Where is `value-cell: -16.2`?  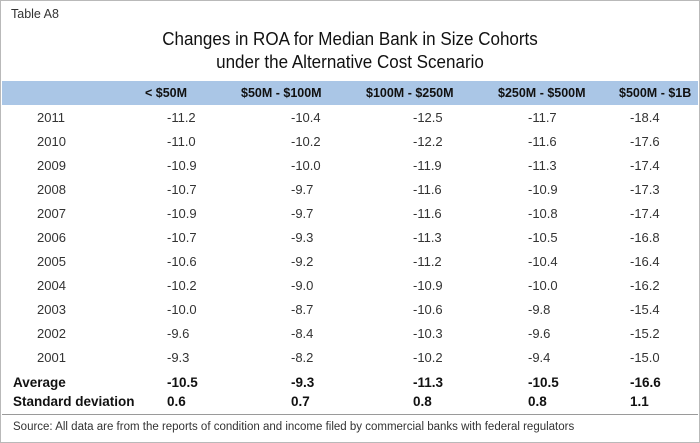 value-cell: -16.2 is located at coordinates (645, 285).